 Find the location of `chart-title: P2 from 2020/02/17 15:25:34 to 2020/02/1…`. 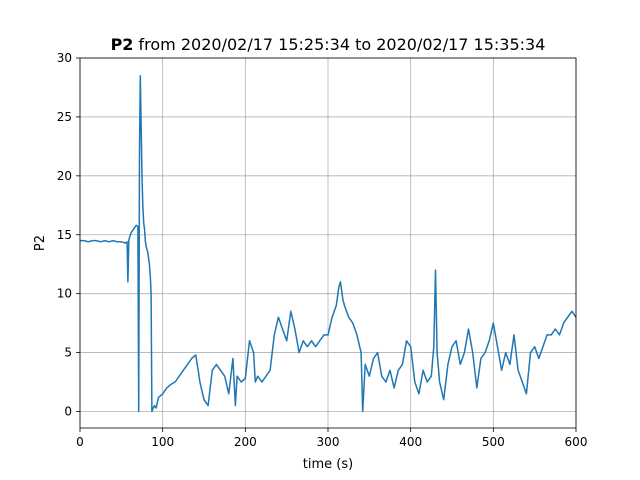

chart-title: P2 from 2020/02/17 15:25:34 to 2020/02/1… is located at coordinates (328, 44).